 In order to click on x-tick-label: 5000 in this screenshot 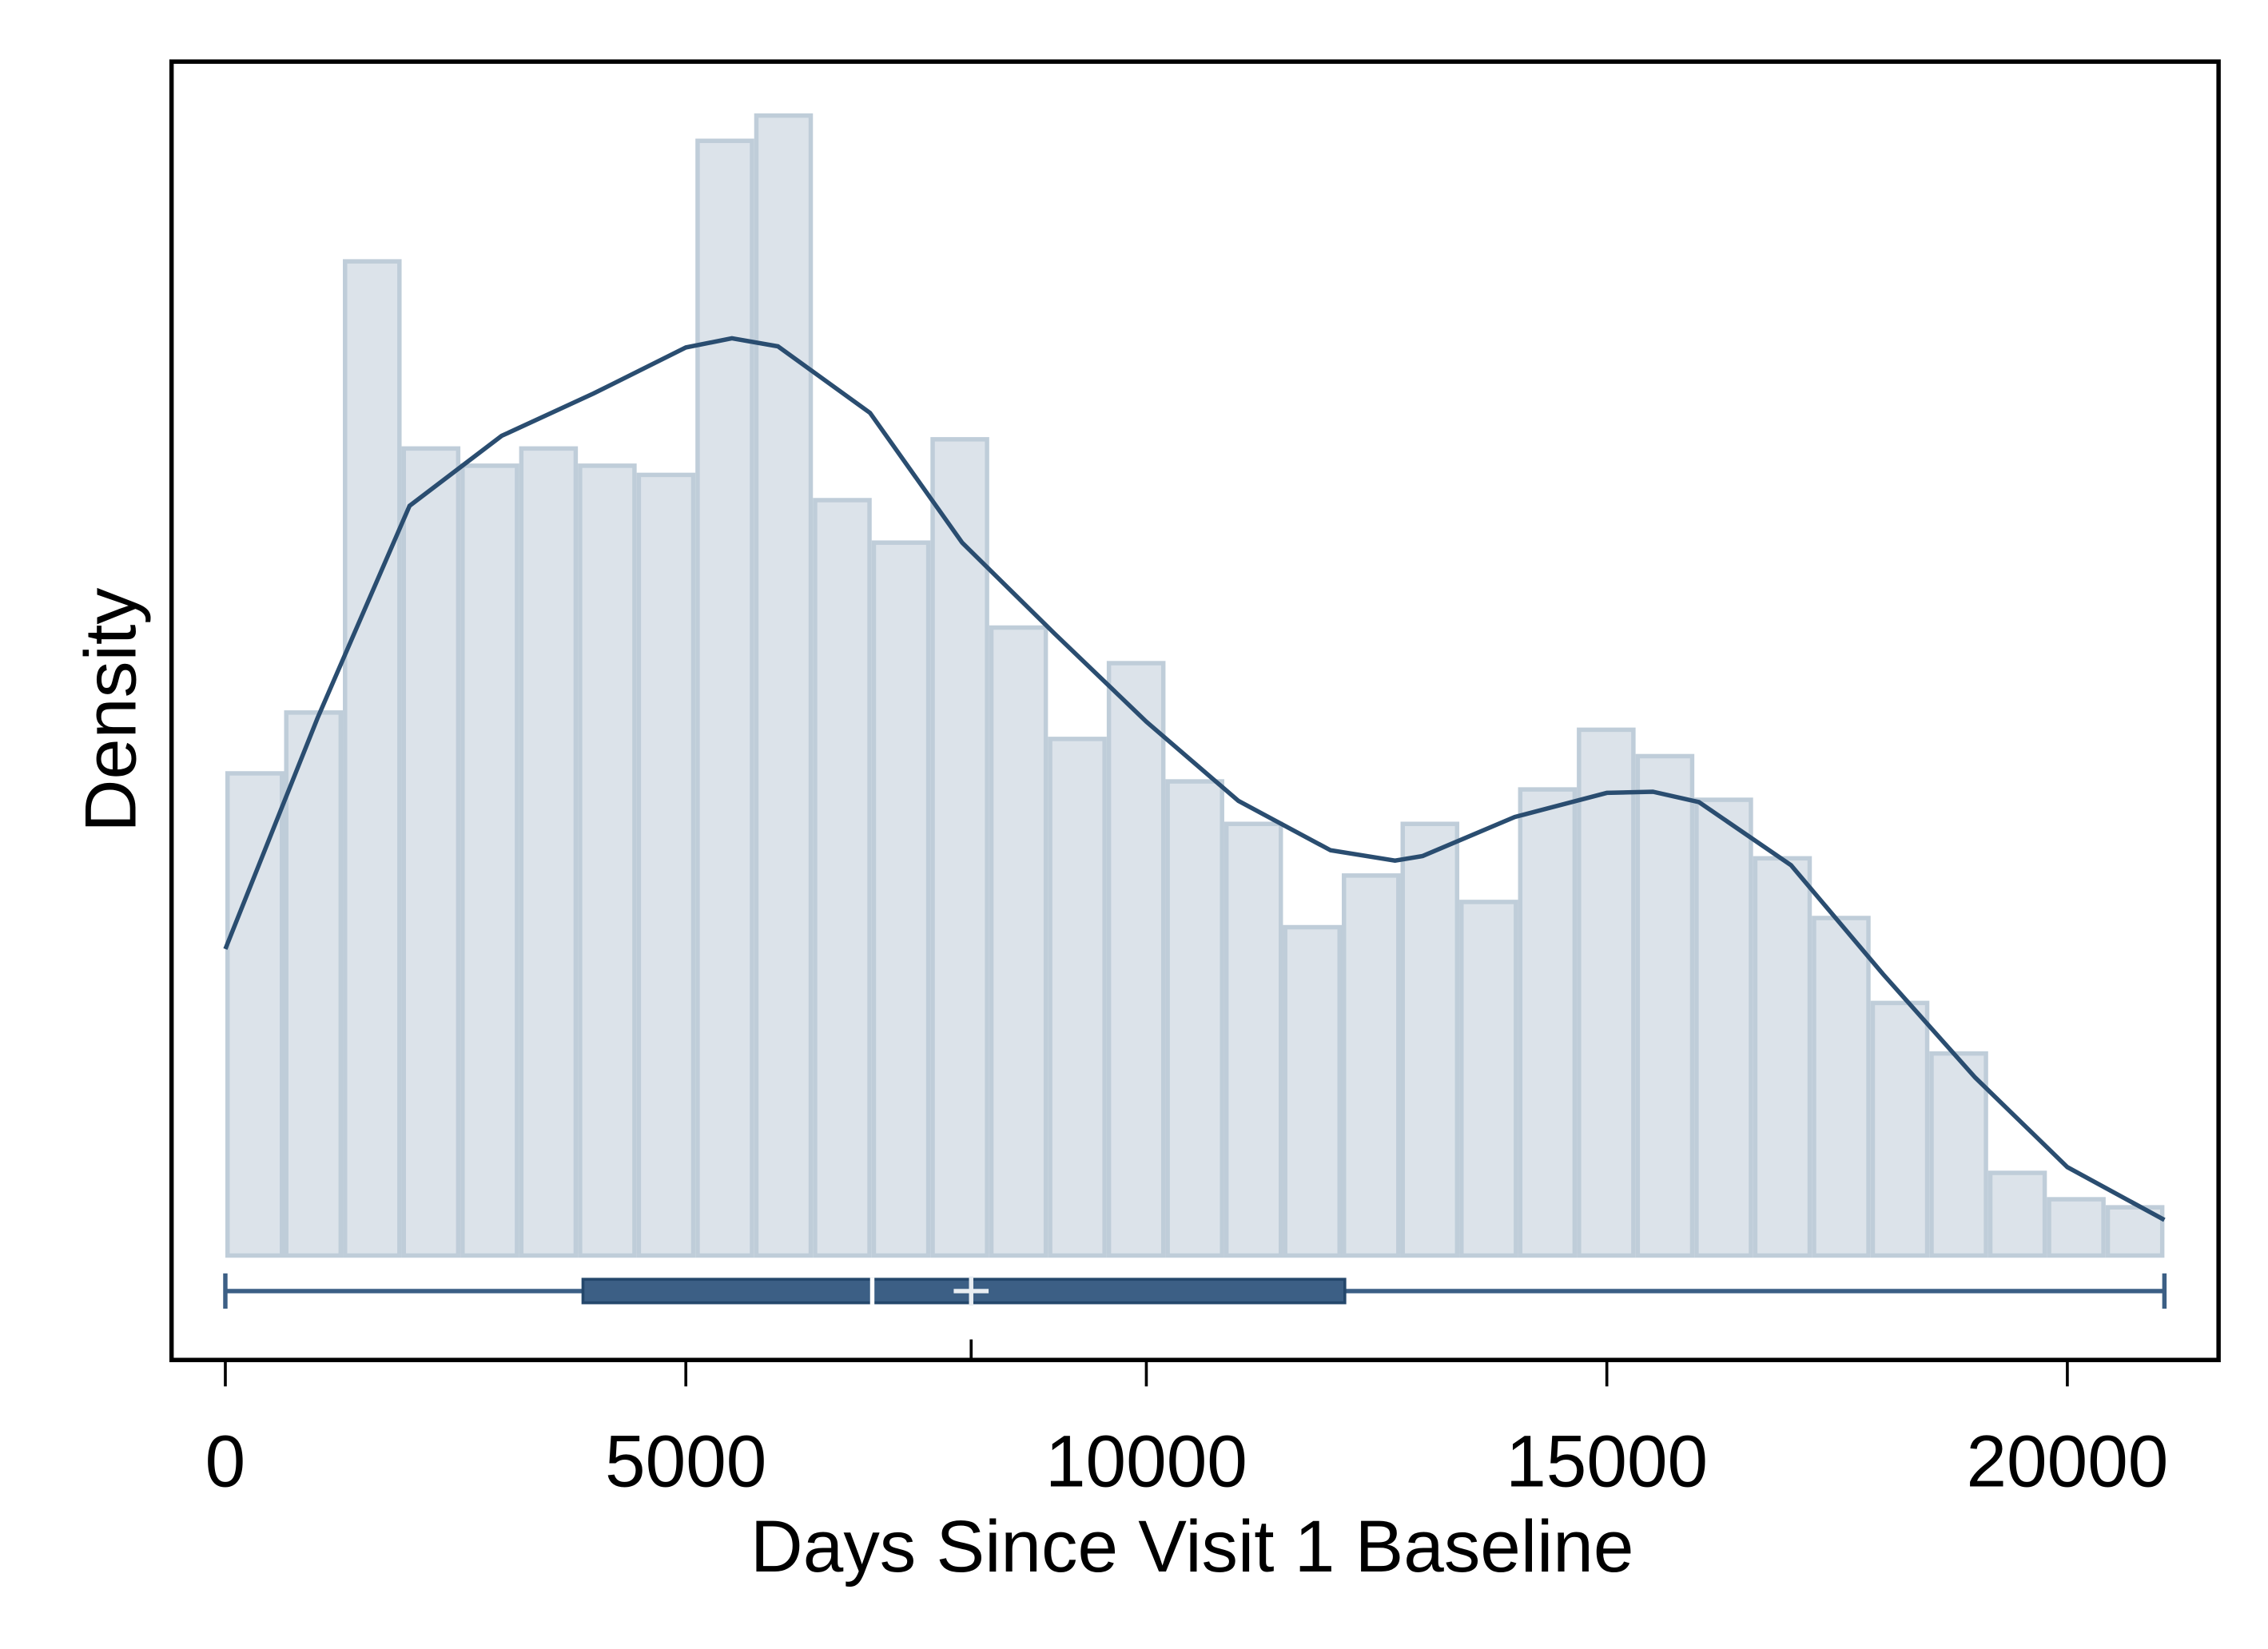, I will do `click(685, 1461)`.